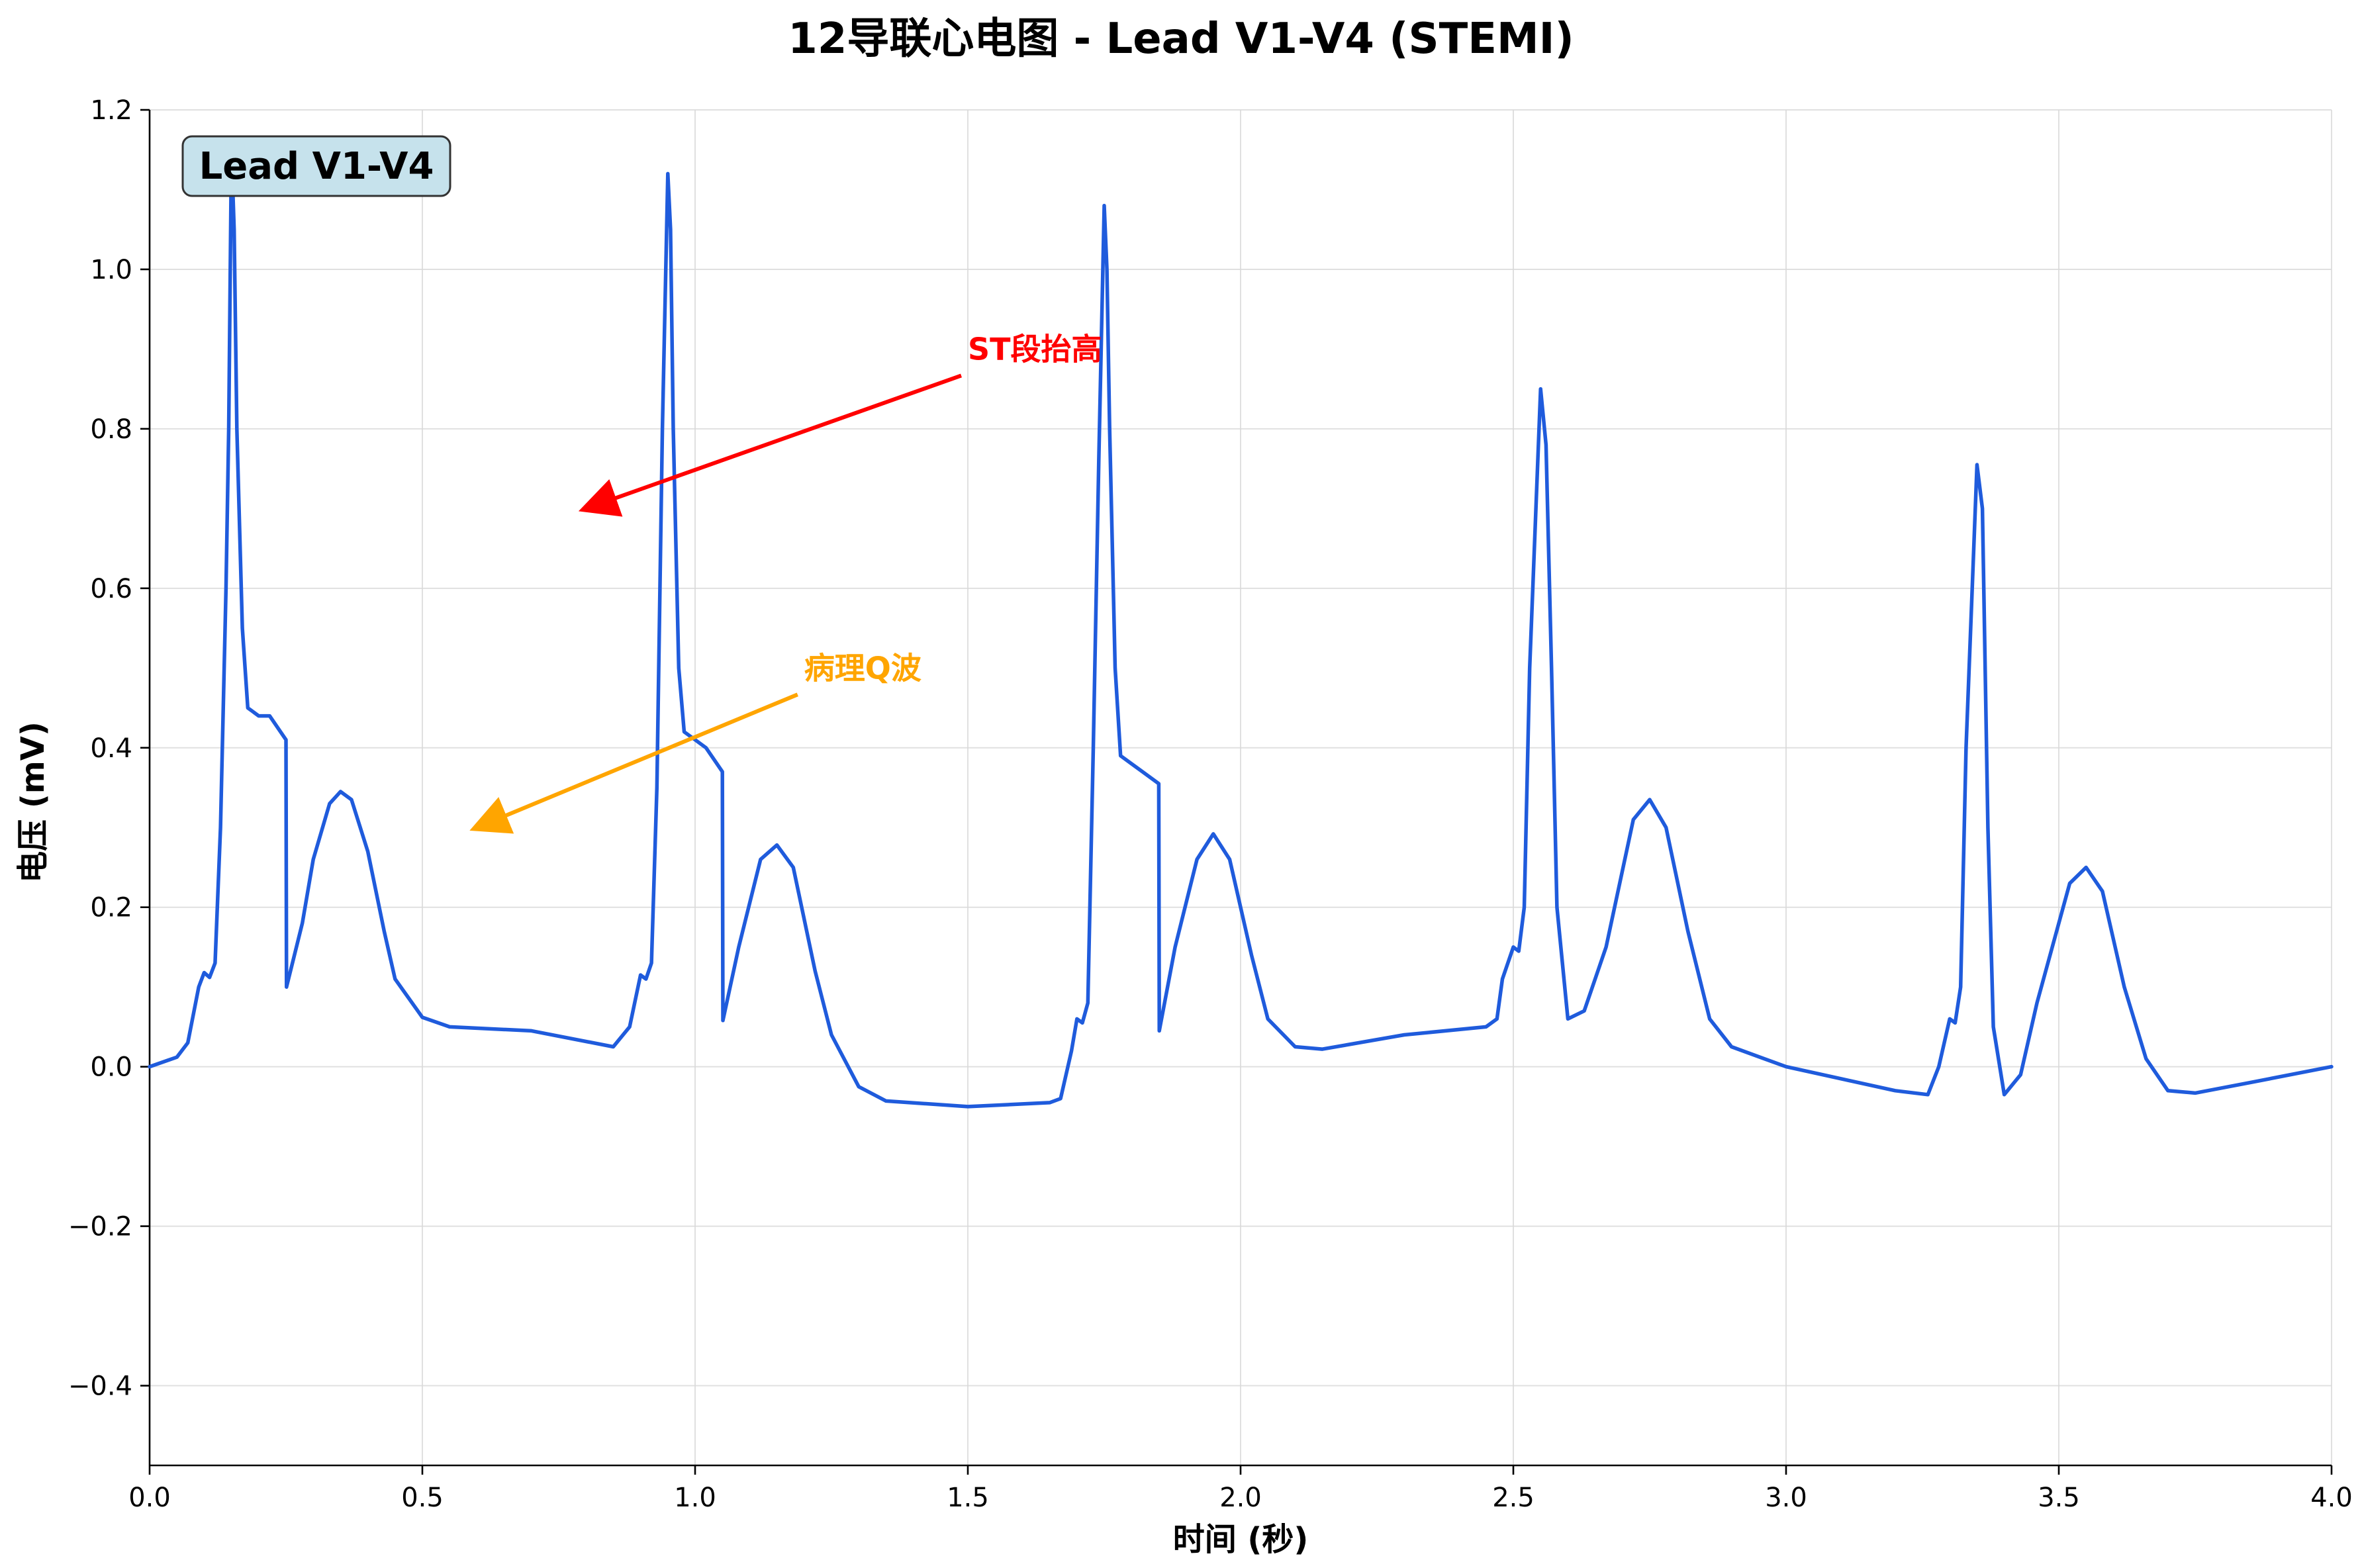 The image size is (2362, 1568). I want to click on x-tick-label: 0.5, so click(422, 1498).